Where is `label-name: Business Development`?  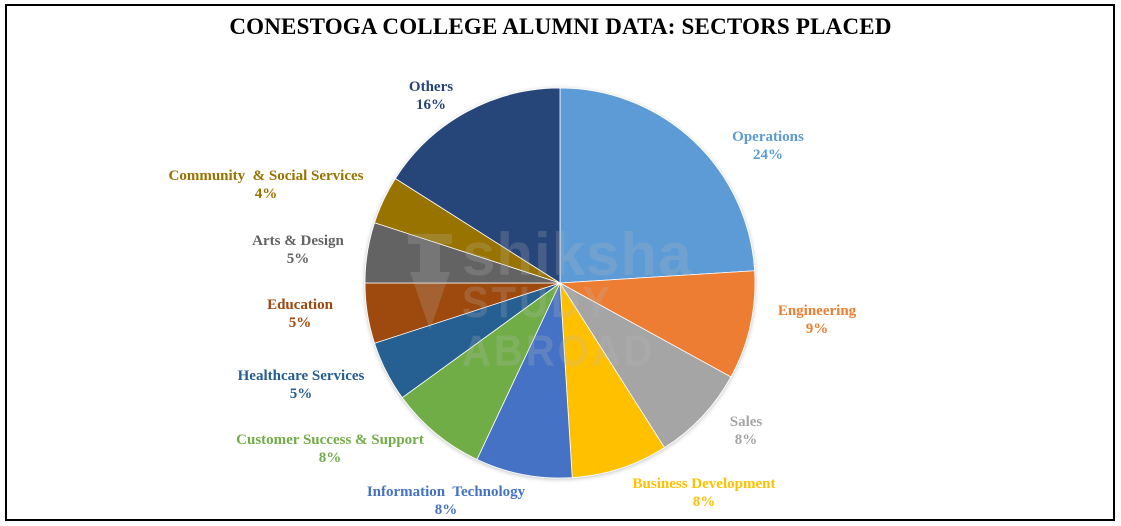 label-name: Business Development is located at coordinates (704, 484).